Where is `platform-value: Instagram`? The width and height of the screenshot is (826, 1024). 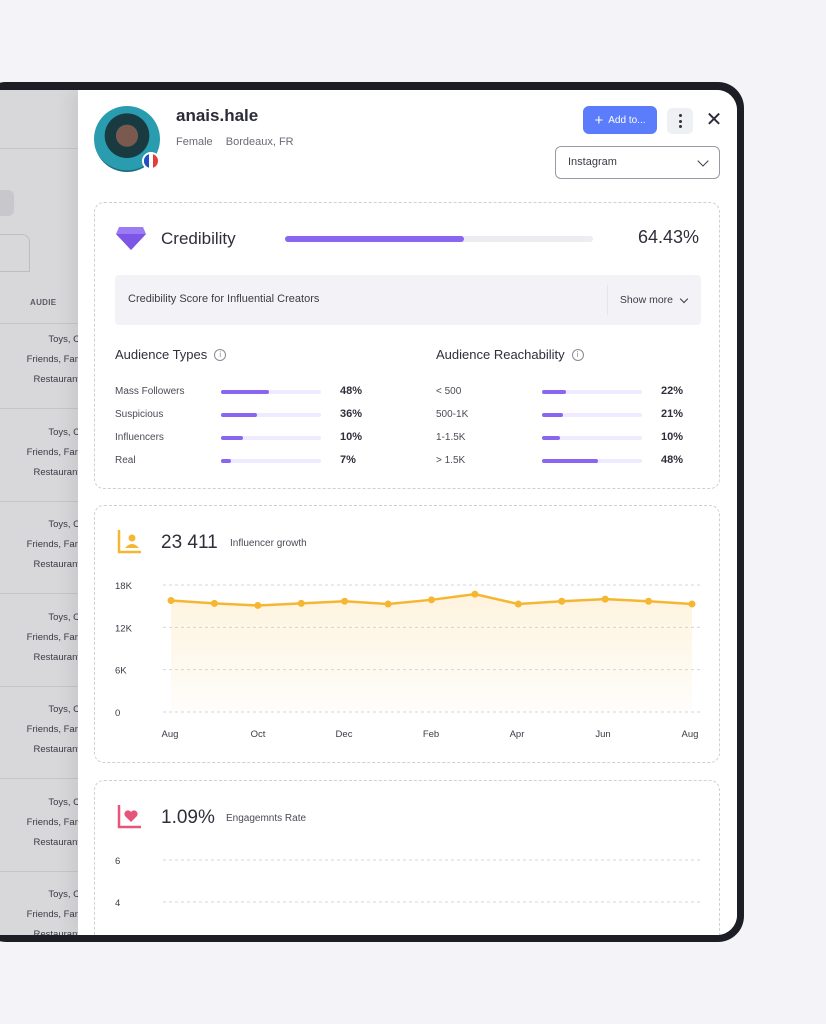
platform-value: Instagram is located at coordinates (592, 162).